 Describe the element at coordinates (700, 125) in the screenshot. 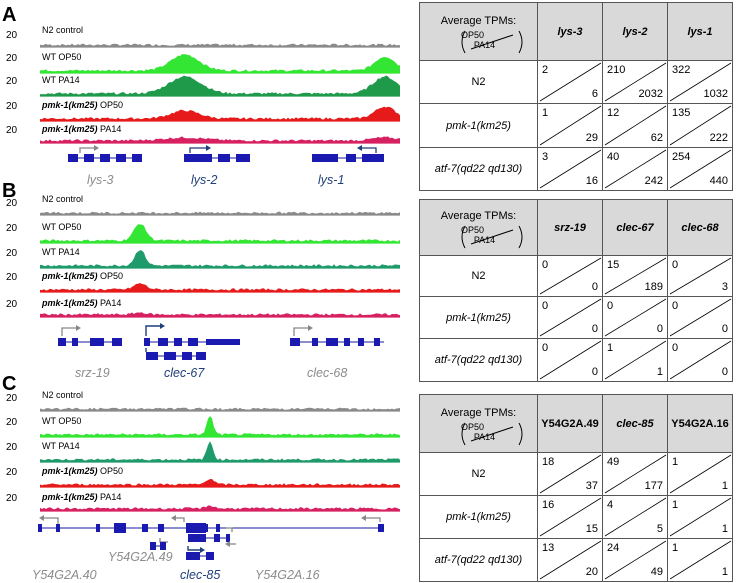

I see `ratio-cell: 135 222` at that location.